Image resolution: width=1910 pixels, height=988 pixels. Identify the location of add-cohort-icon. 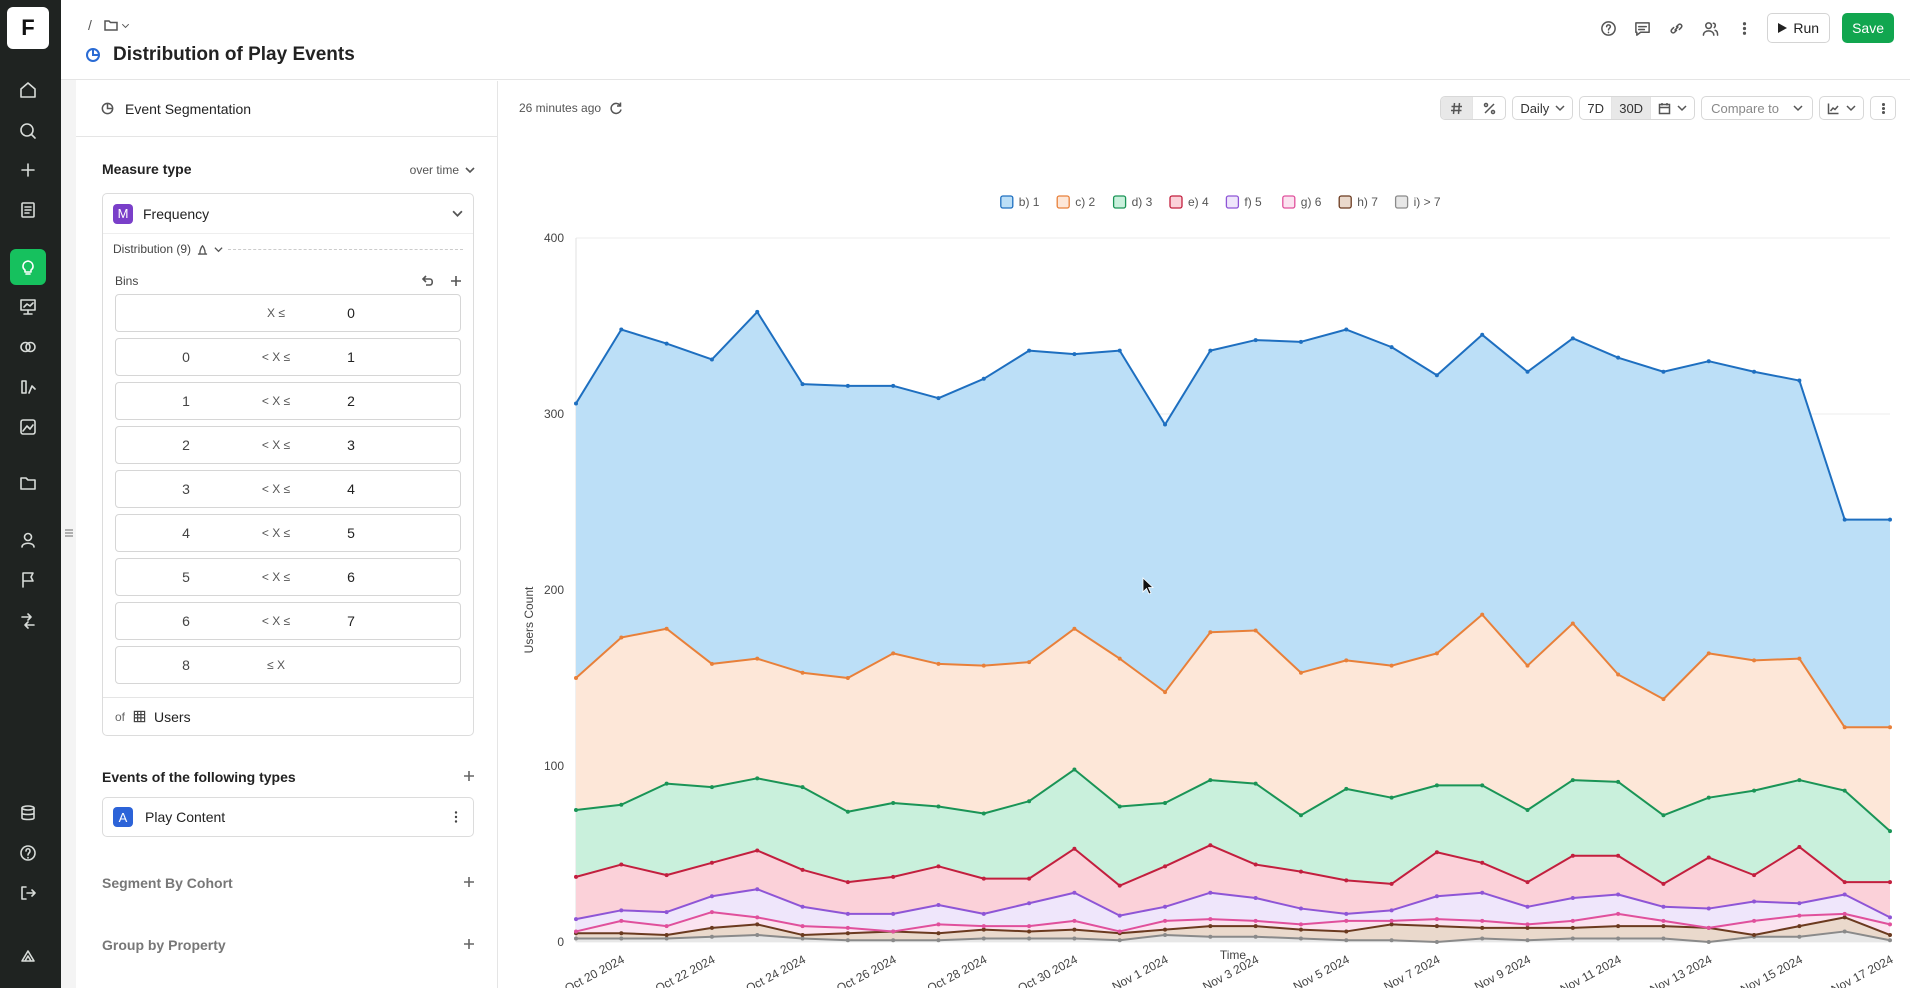
(469, 882).